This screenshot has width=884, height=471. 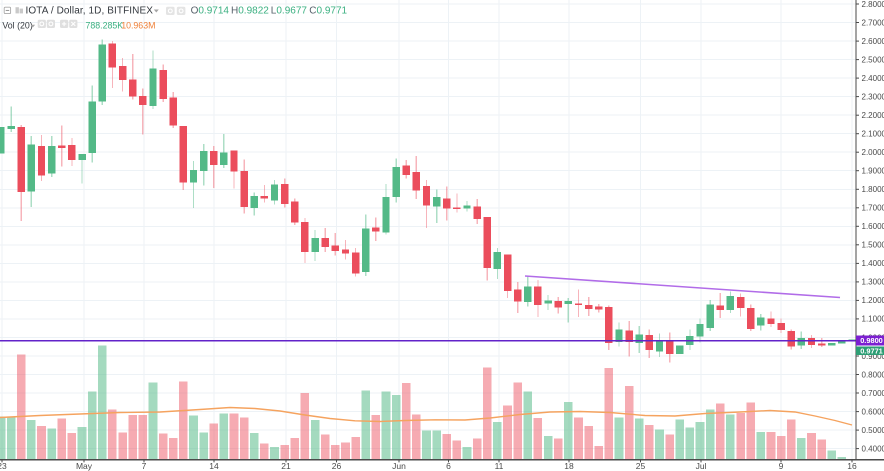 I want to click on svg-text: Jun, so click(x=399, y=466).